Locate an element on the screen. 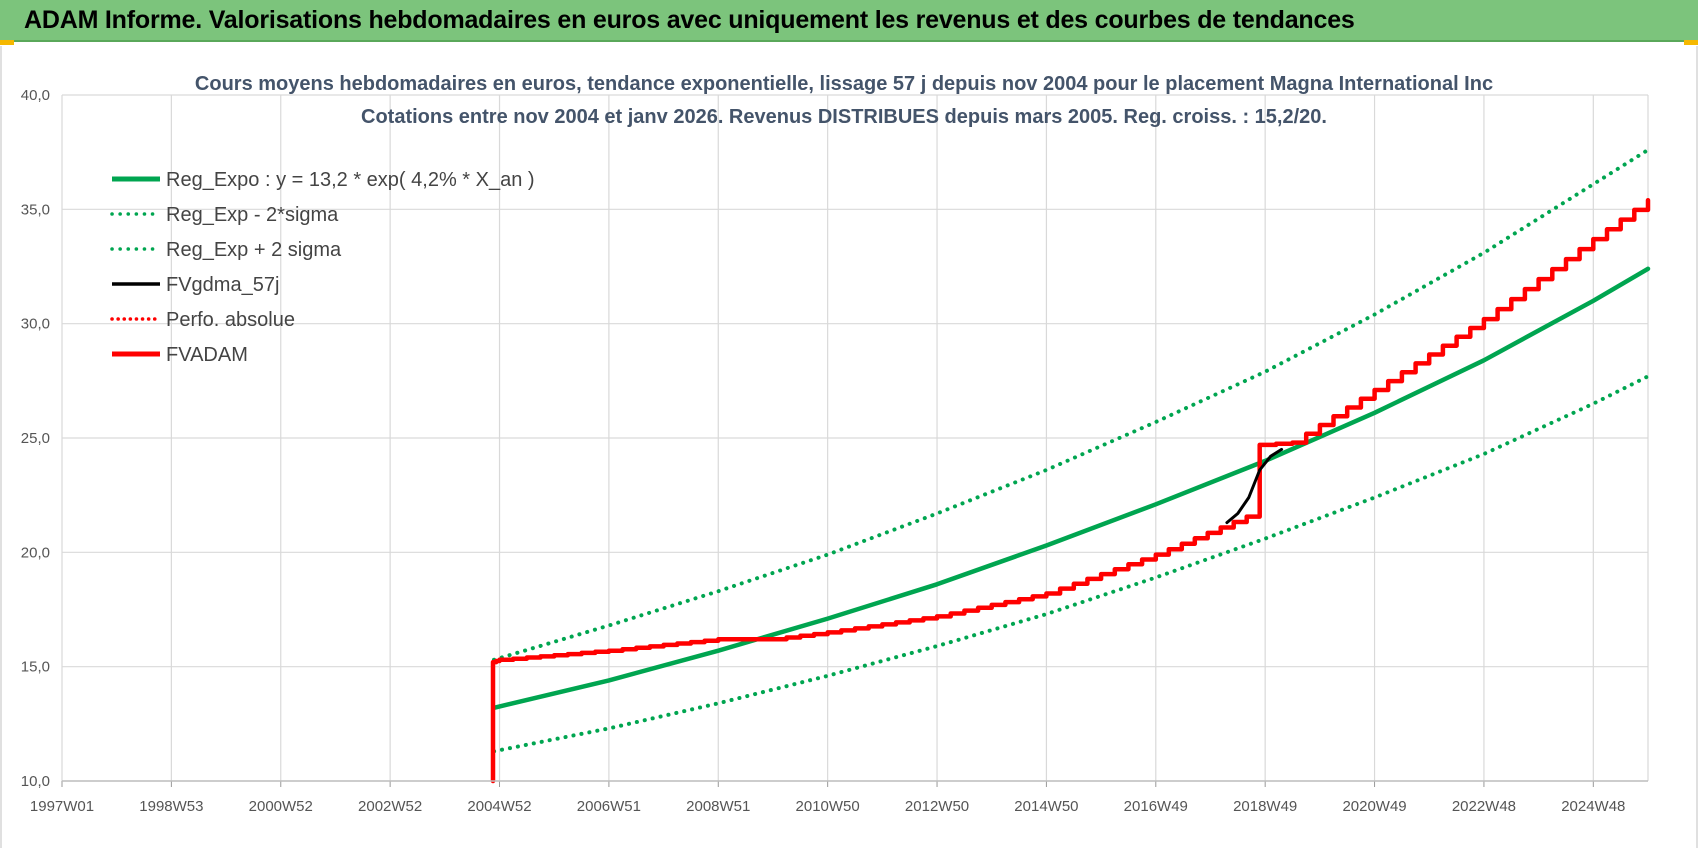 This screenshot has width=1698, height=848. y-tick-label: 35,0 is located at coordinates (35, 209).